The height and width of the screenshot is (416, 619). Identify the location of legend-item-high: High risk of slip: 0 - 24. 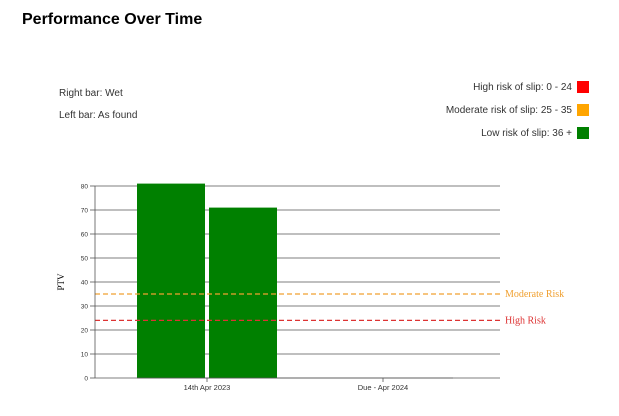
(517, 87).